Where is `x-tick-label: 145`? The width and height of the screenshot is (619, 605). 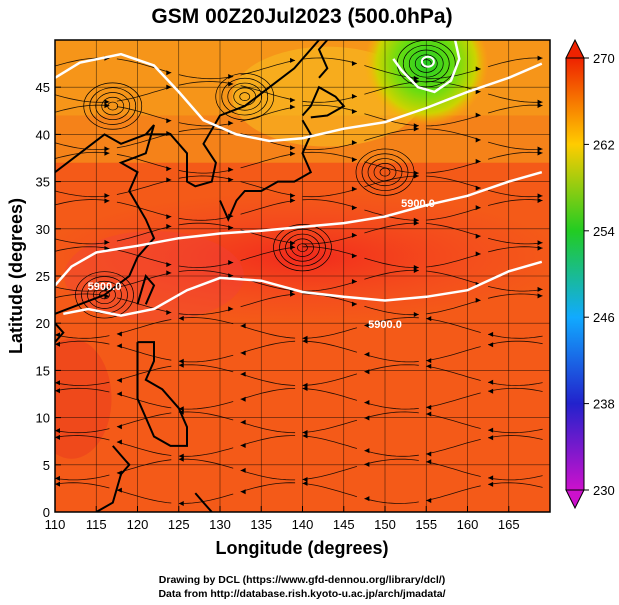
x-tick-label: 145 is located at coordinates (344, 524).